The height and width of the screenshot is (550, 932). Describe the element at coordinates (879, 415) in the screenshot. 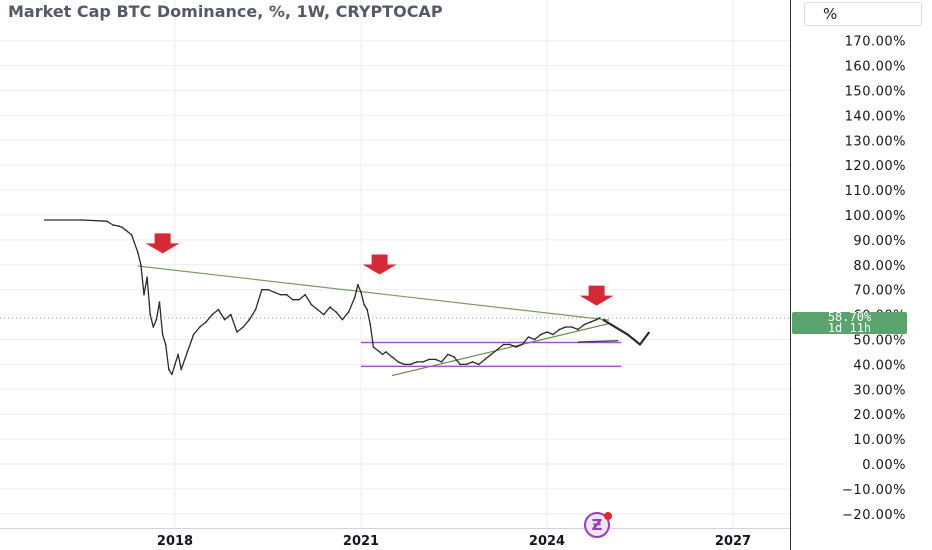

I see `y-tick-label: 20.00%` at that location.